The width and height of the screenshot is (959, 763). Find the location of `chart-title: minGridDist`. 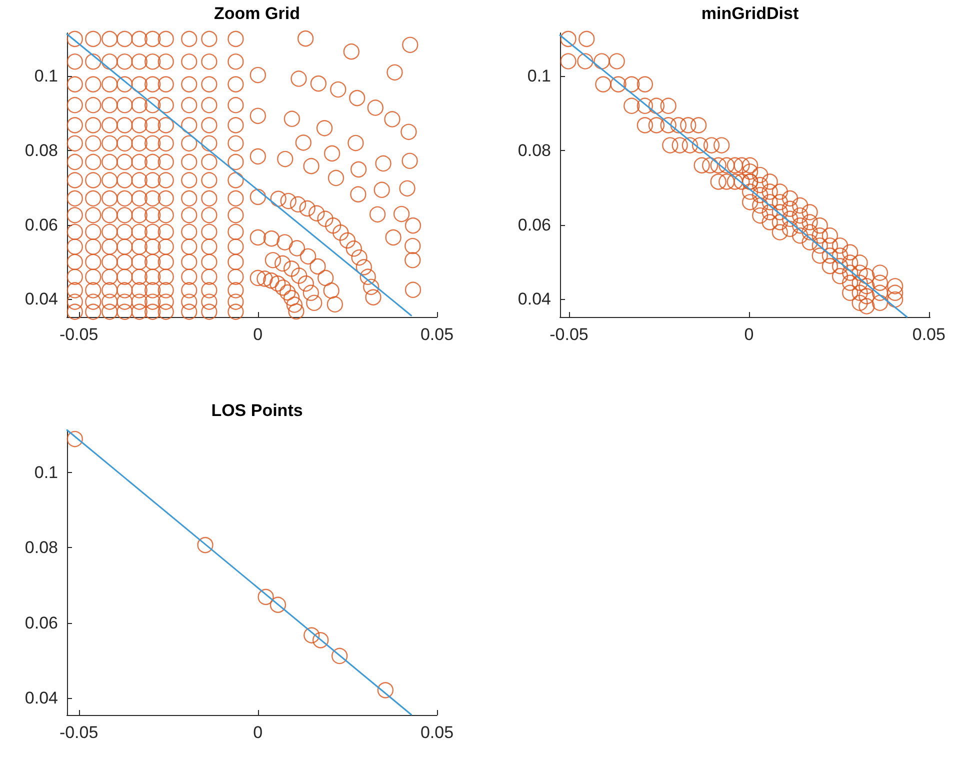

chart-title: minGridDist is located at coordinates (750, 13).